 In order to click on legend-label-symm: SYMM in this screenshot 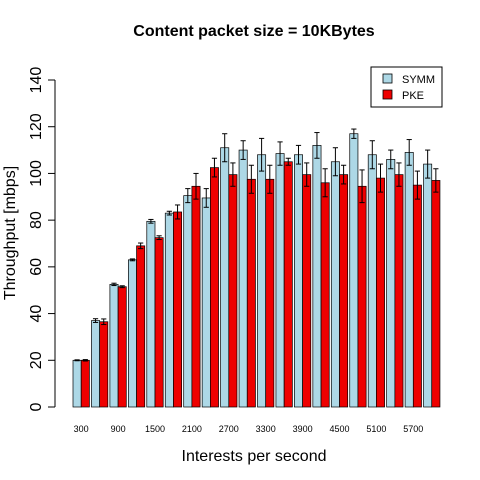, I will do `click(418, 80)`.